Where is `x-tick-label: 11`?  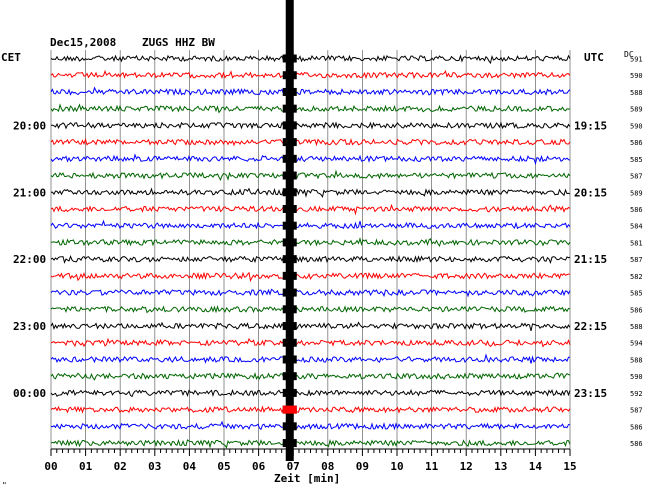
x-tick-label: 11 is located at coordinates (432, 466).